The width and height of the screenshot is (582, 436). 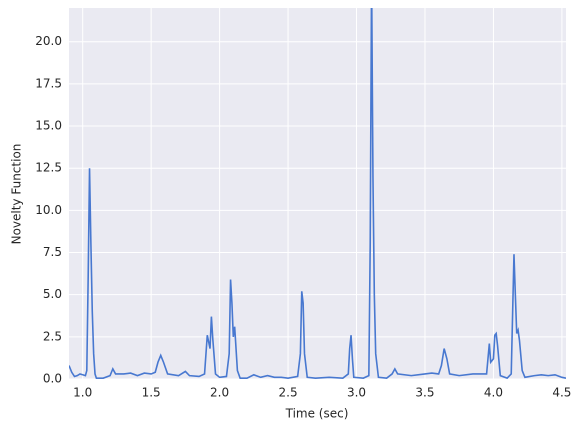 I want to click on y-tick-label: 5.0, so click(x=52, y=294).